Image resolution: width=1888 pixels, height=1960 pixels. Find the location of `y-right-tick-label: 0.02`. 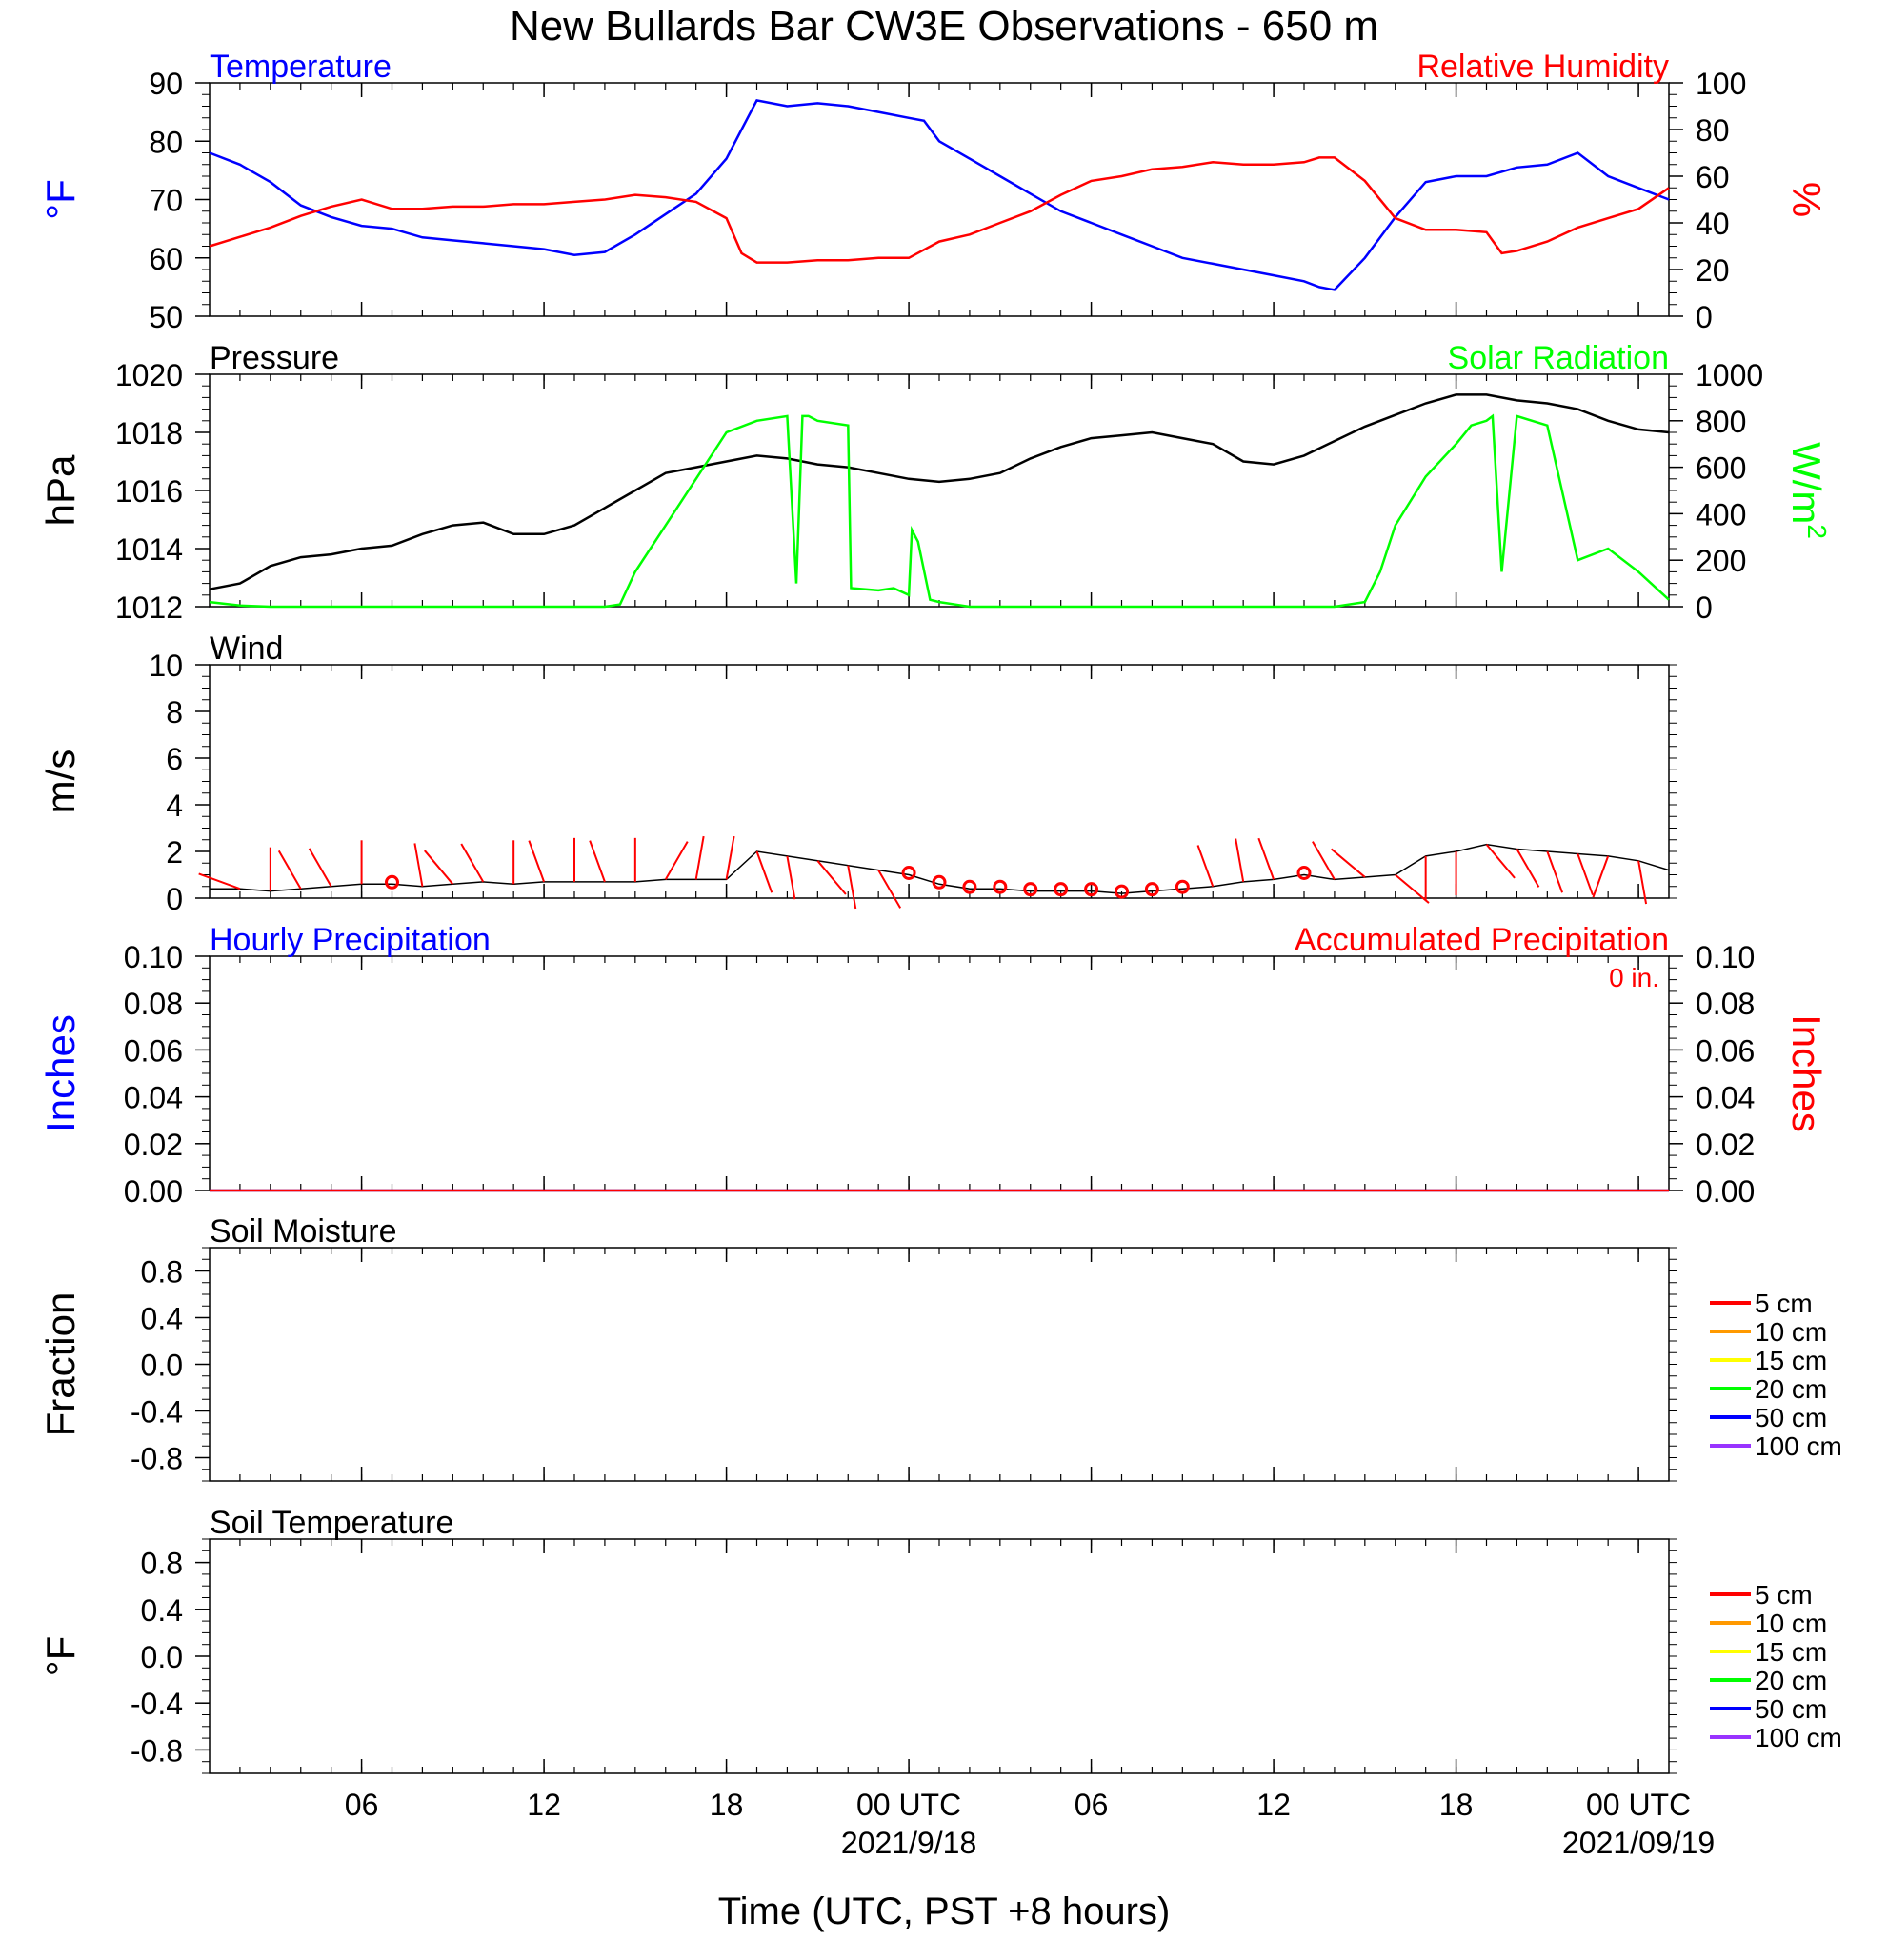

y-right-tick-label: 0.02 is located at coordinates (1725, 1145).